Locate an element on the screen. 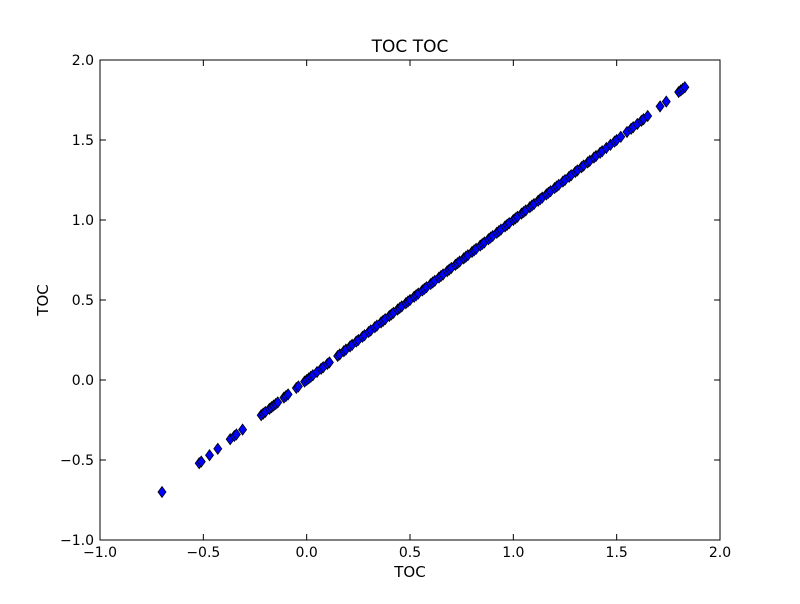  y-tick-label: 0.5 is located at coordinates (83, 301).